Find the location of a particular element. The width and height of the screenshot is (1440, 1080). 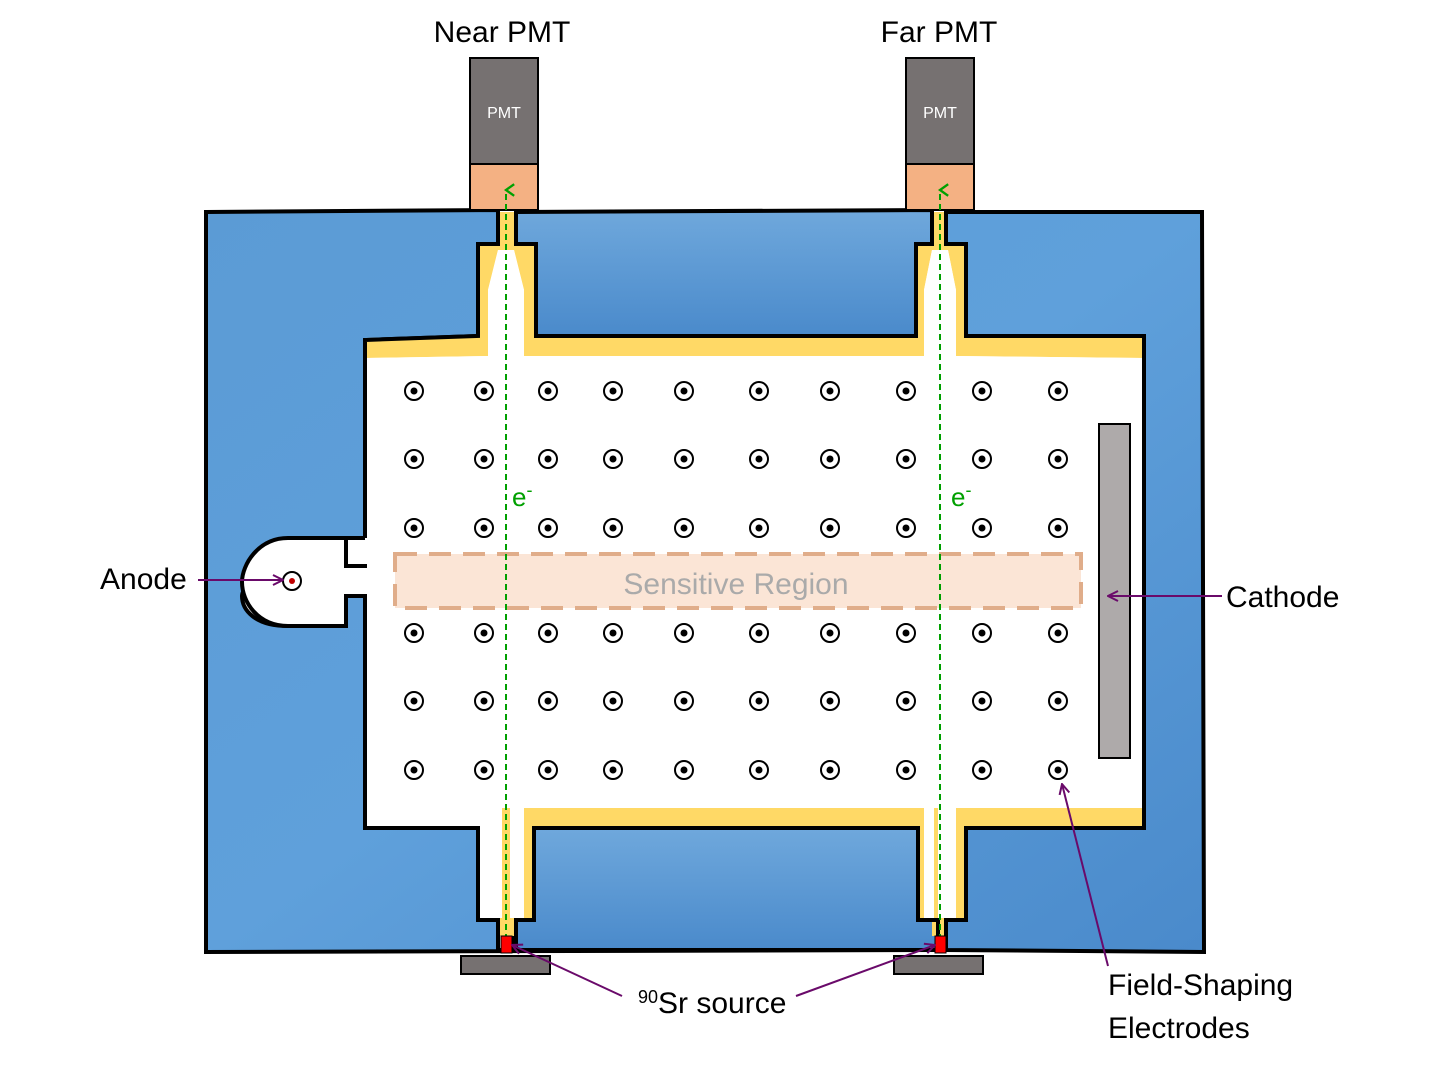

source-label: 90Sr source is located at coordinates (712, 1003).